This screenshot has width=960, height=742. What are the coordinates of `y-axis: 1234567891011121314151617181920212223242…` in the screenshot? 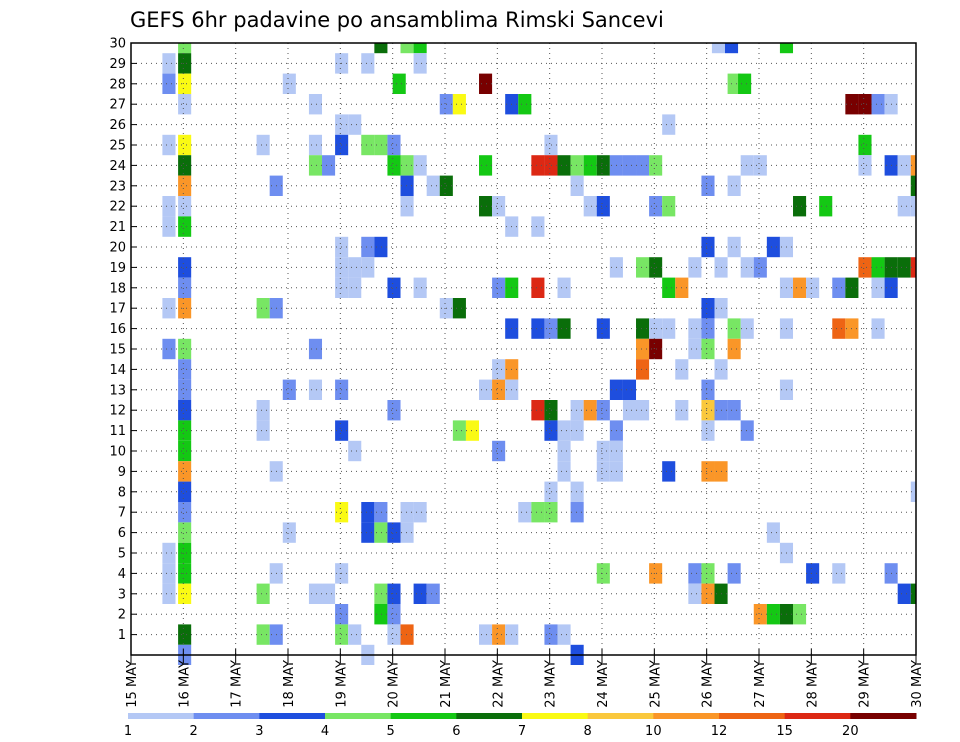 It's located at (123, 340).